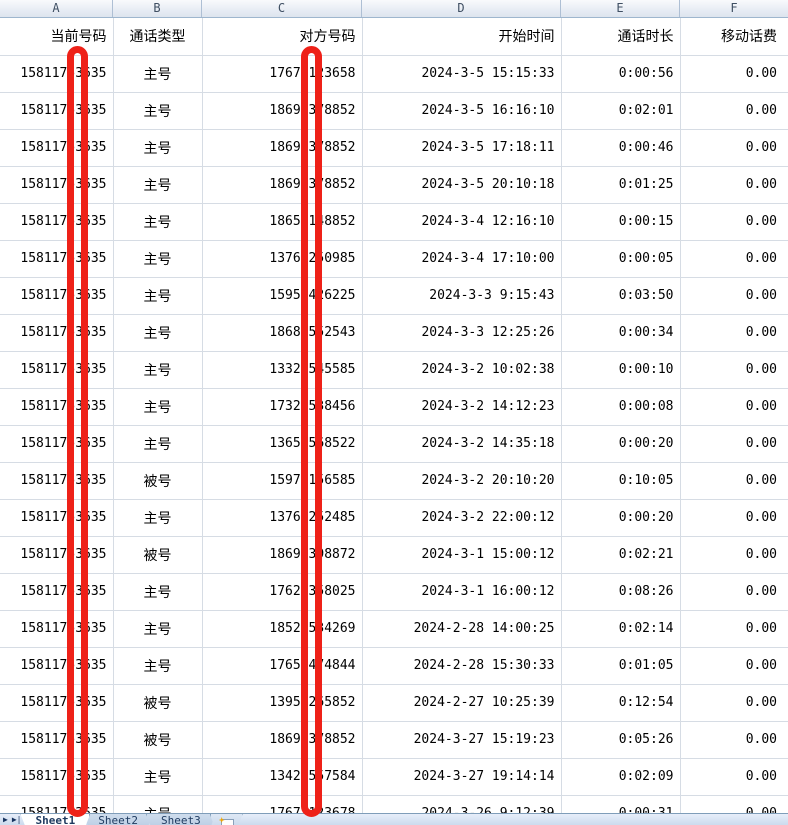 The height and width of the screenshot is (825, 788). Describe the element at coordinates (462, 296) in the screenshot. I see `cell-d-row7: 2024-3-3 9:15:43` at that location.